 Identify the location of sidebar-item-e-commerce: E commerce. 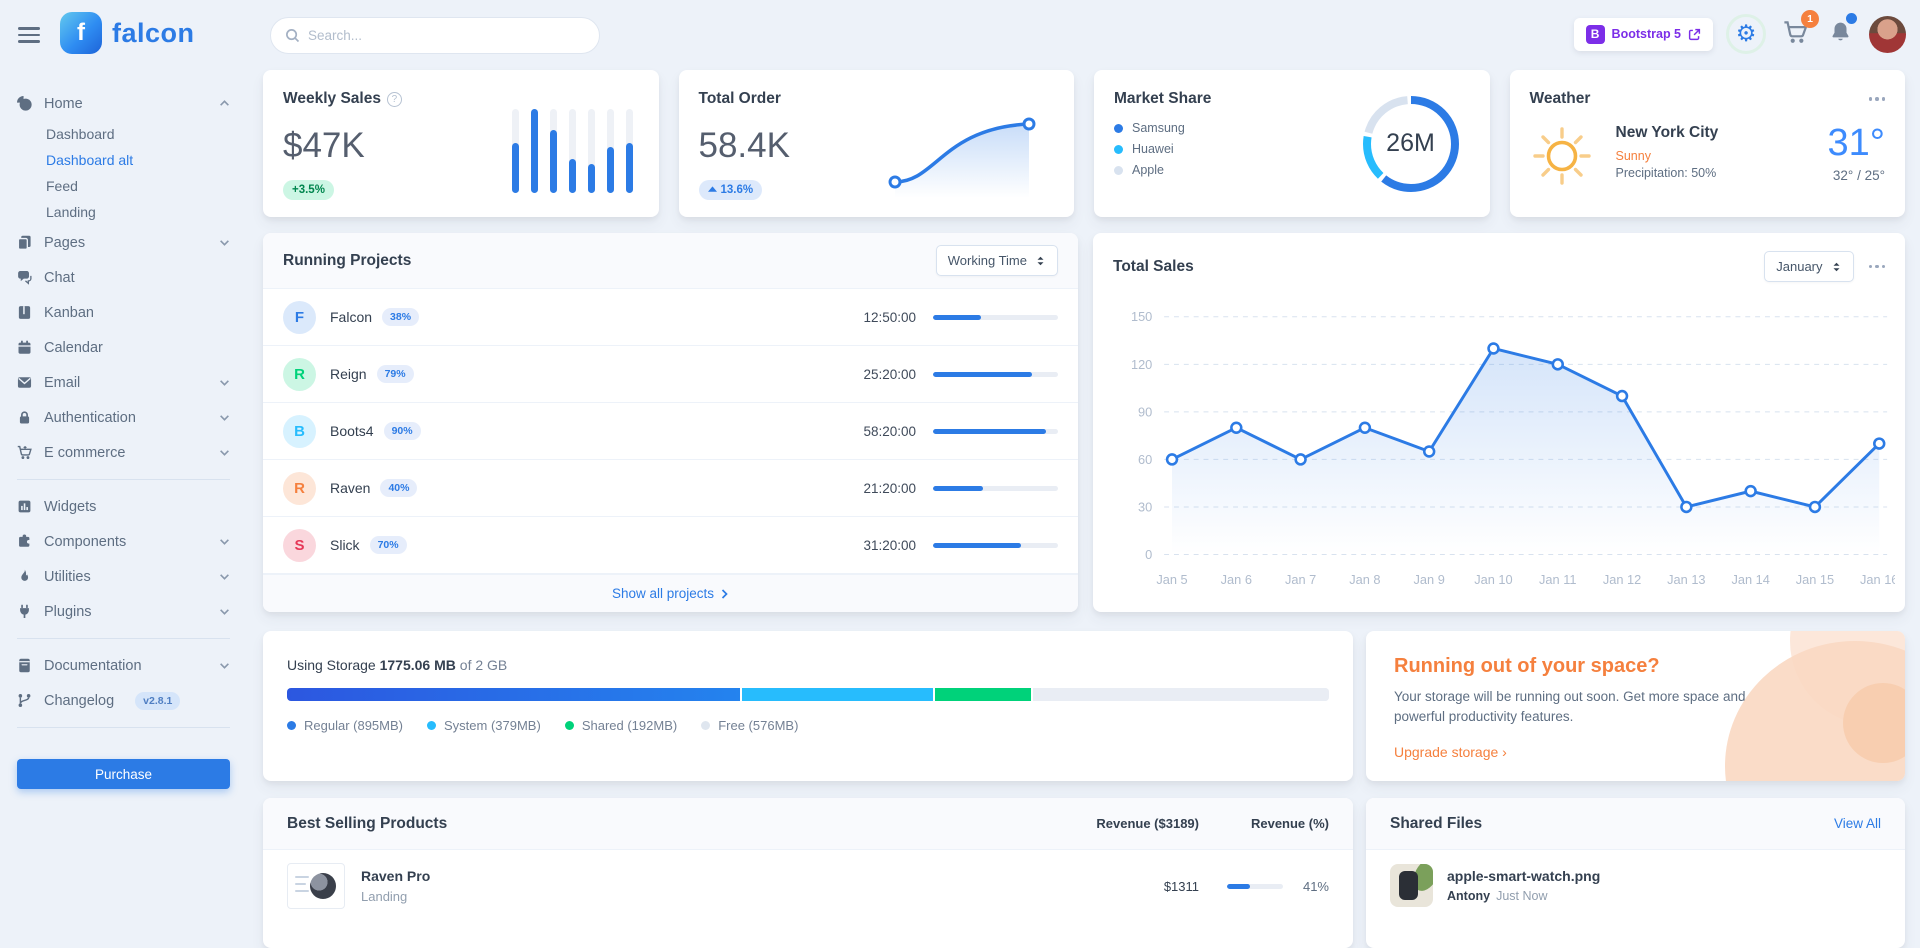
(123, 452).